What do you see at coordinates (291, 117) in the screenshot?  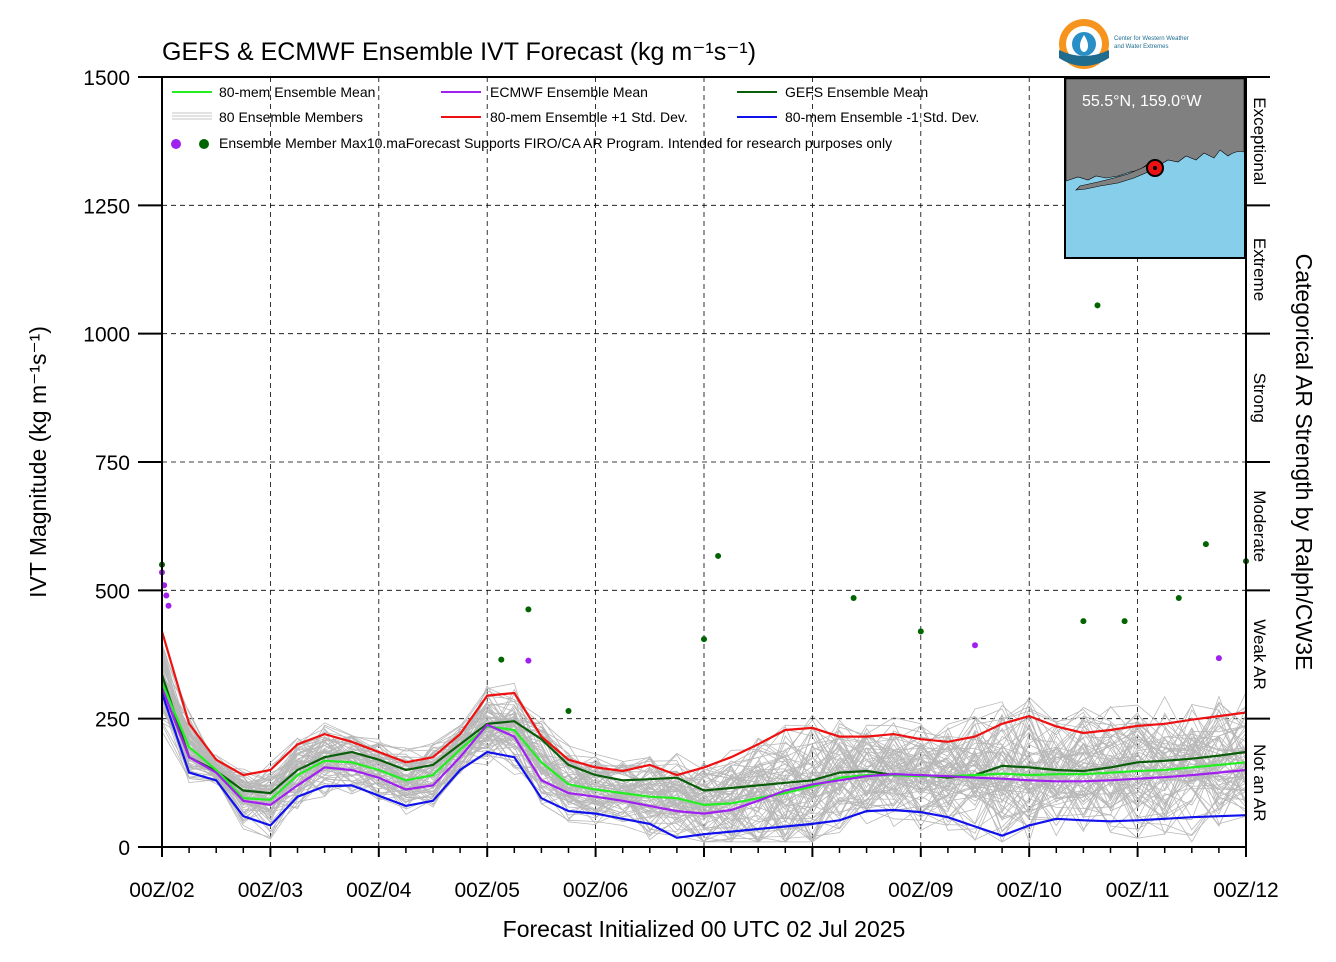 I see `legend-members: 80 Ensemble Members` at bounding box center [291, 117].